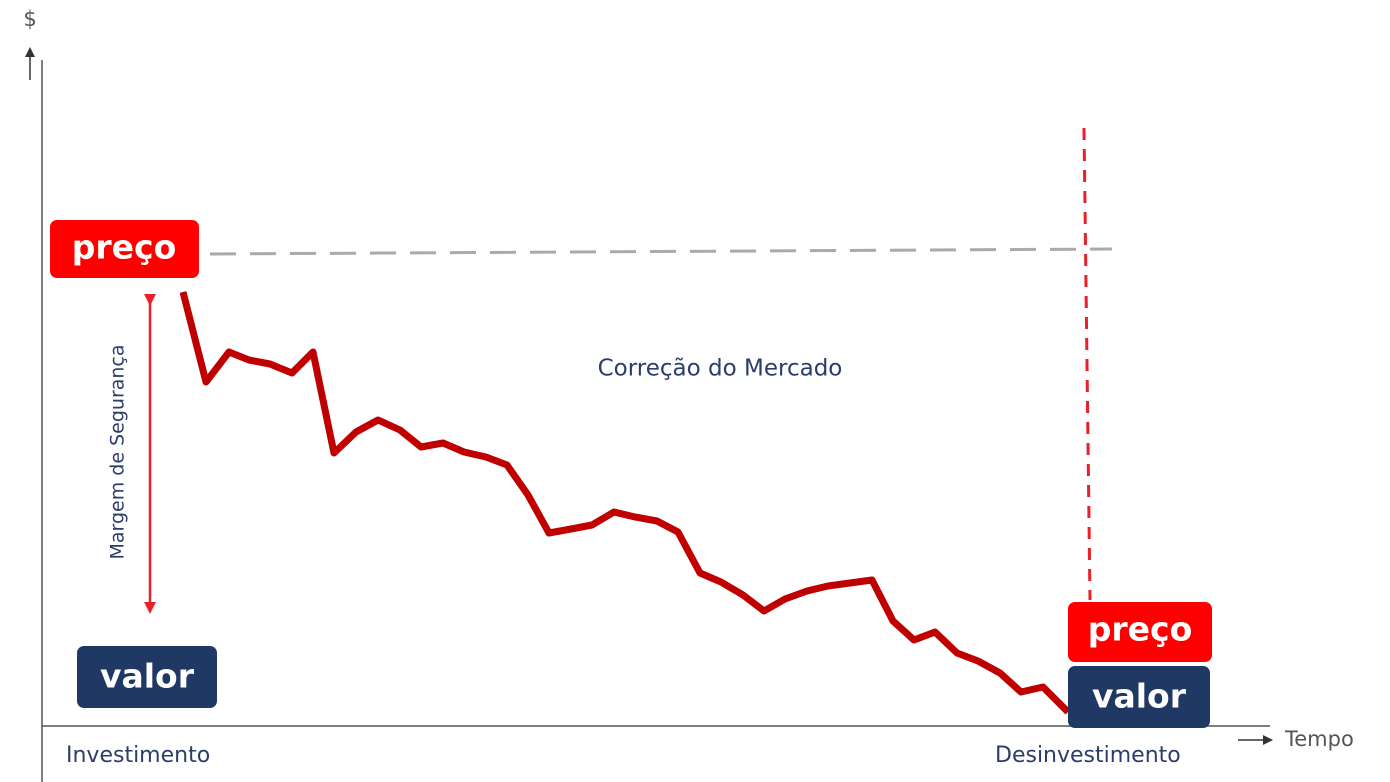  I want to click on start-value-box, so click(147, 677).